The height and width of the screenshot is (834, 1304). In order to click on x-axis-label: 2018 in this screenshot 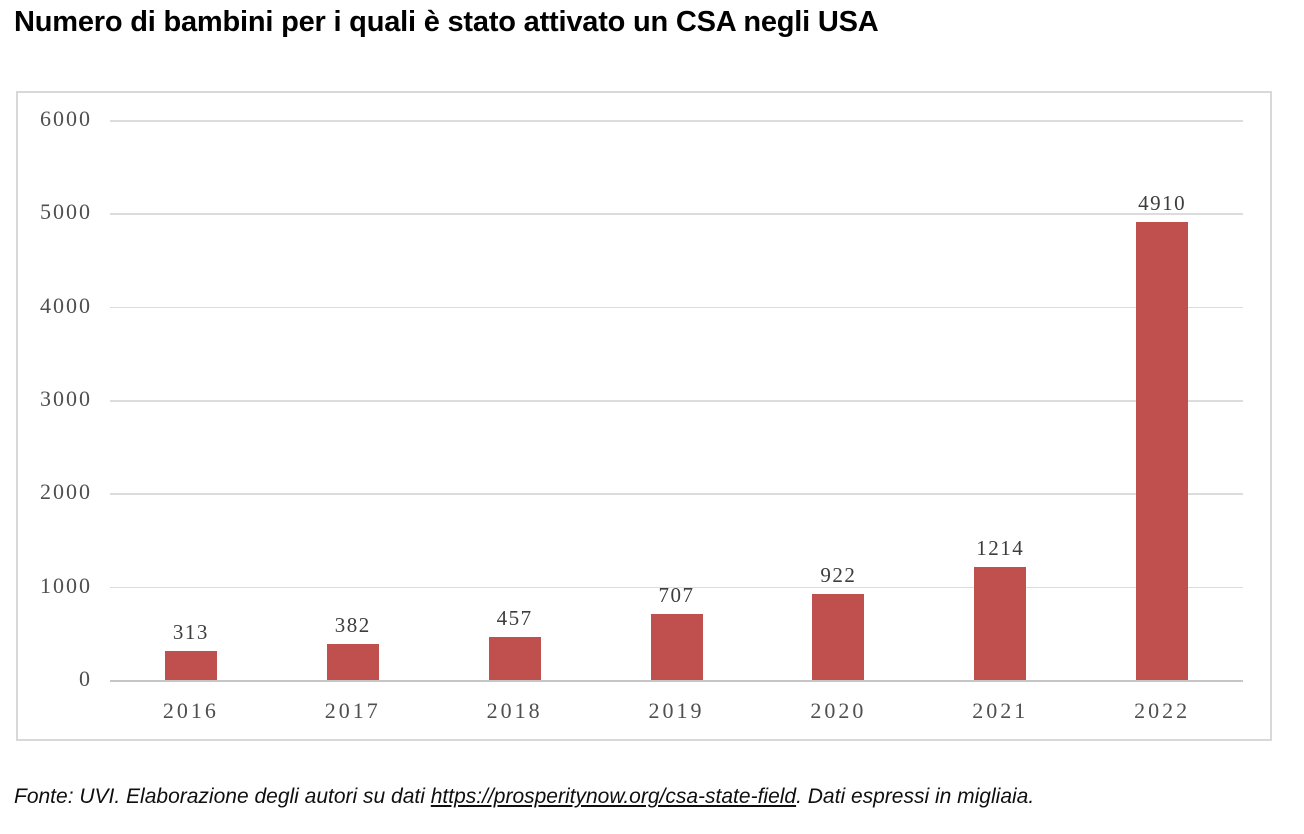, I will do `click(514, 710)`.